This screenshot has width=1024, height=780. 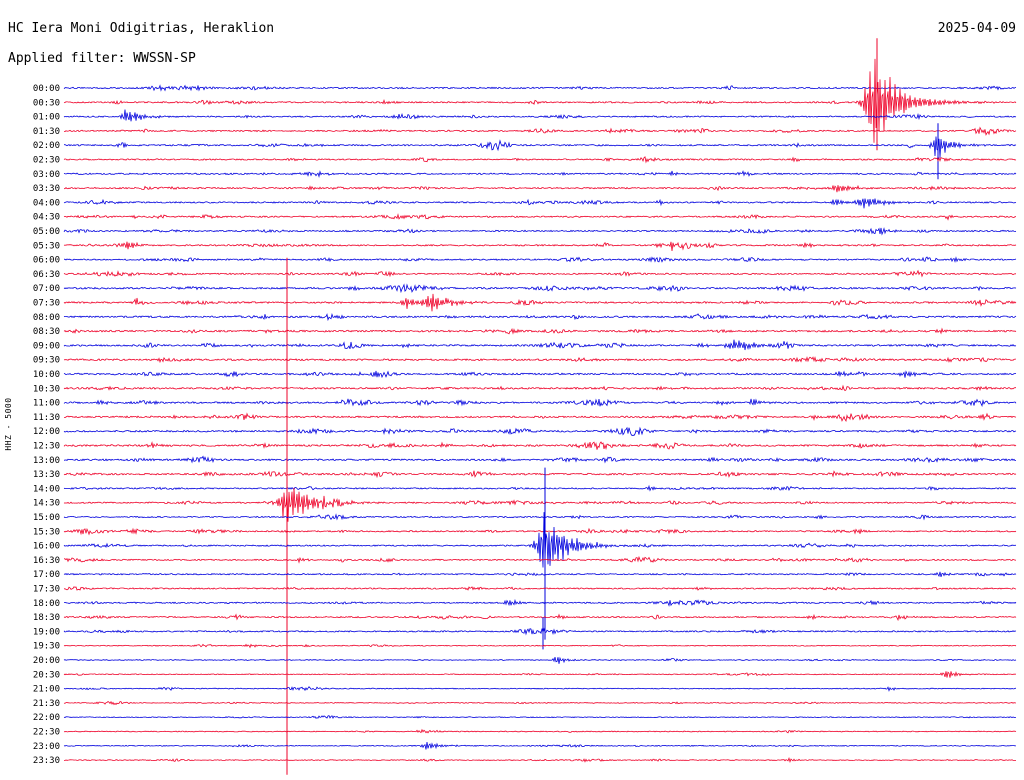 What do you see at coordinates (102, 58) in the screenshot?
I see `applied-filter-label: Applied filter: WWSSN-SP` at bounding box center [102, 58].